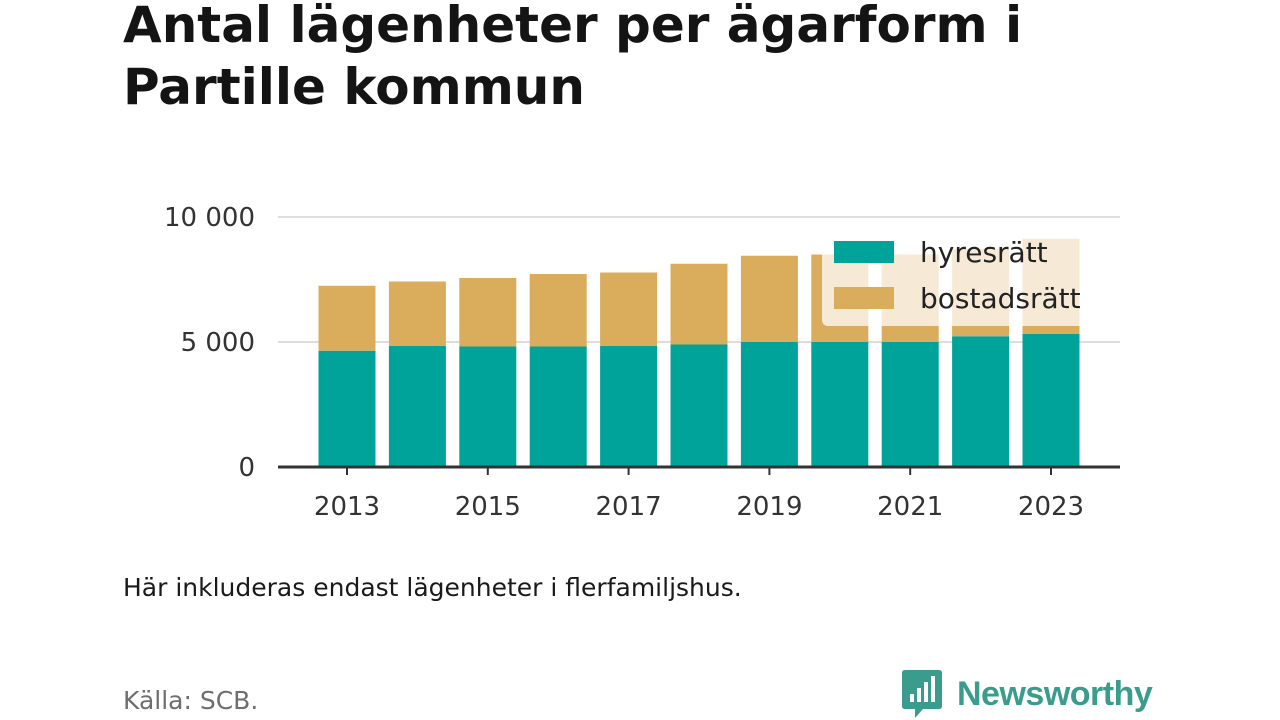 The width and height of the screenshot is (1280, 720). Describe the element at coordinates (984, 252) in the screenshot. I see `legend-label: hyresrätt` at that location.